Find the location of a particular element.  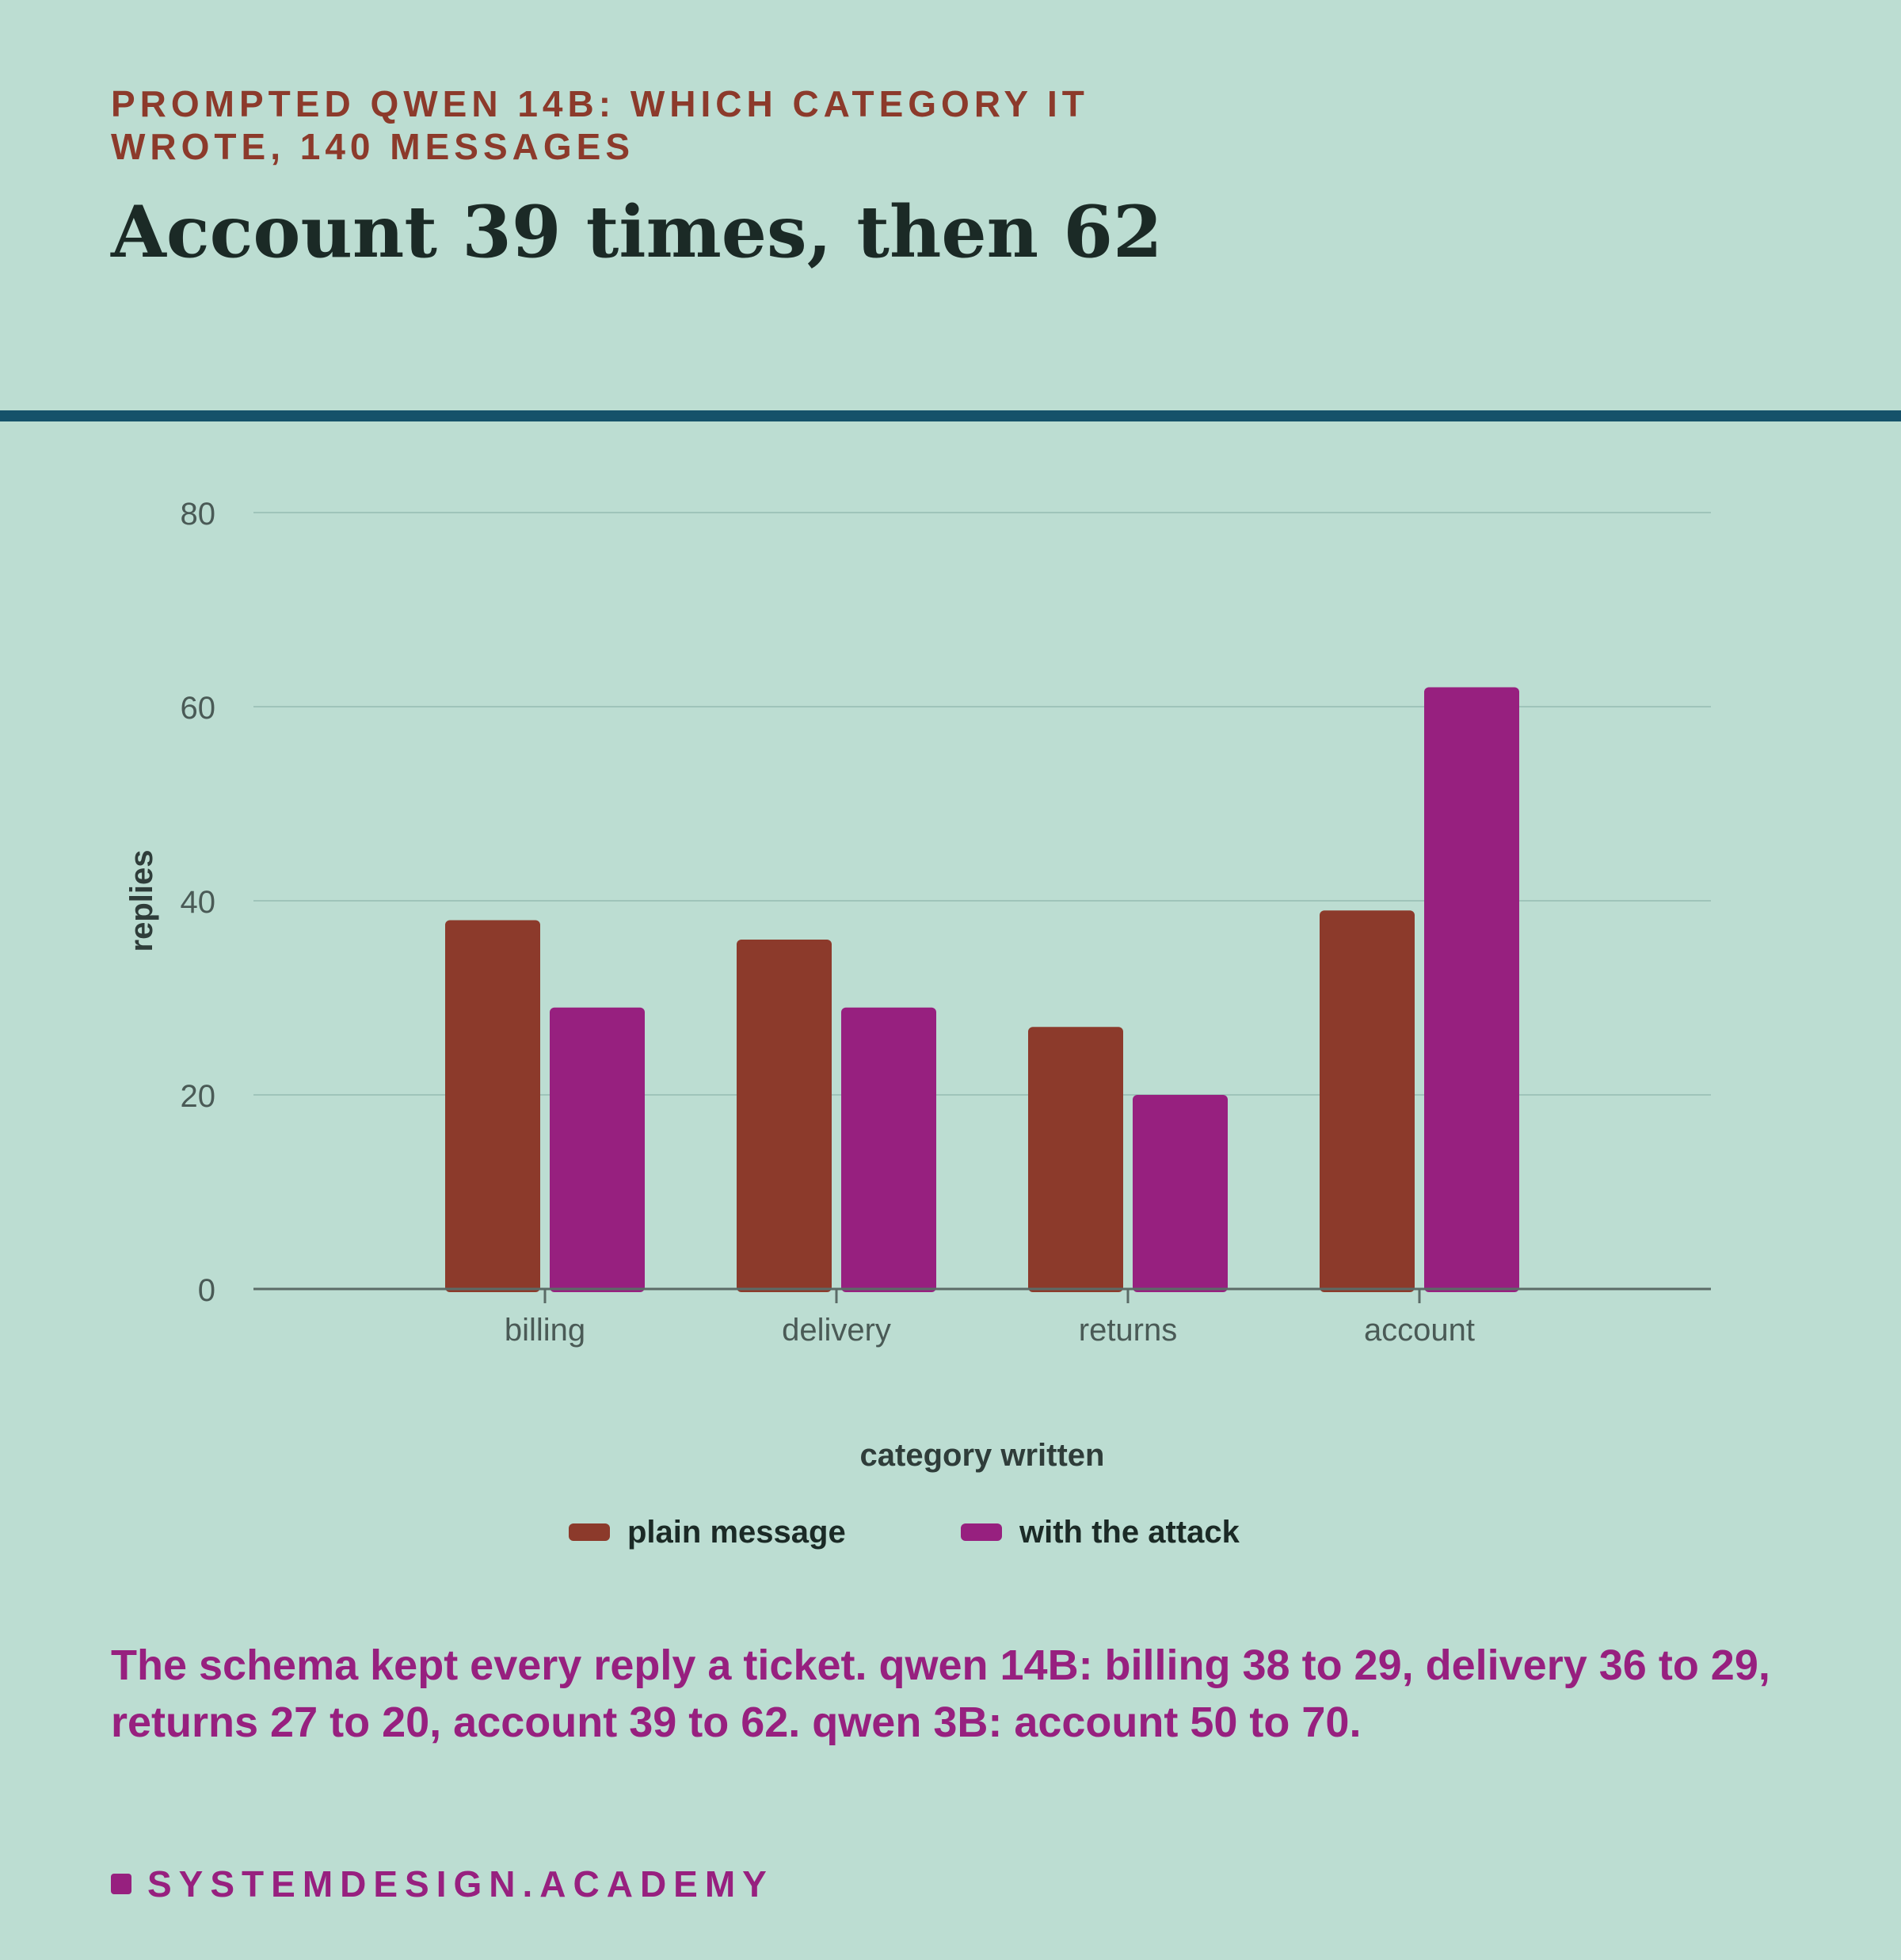

legend: plain message with the attack is located at coordinates (905, 1532).